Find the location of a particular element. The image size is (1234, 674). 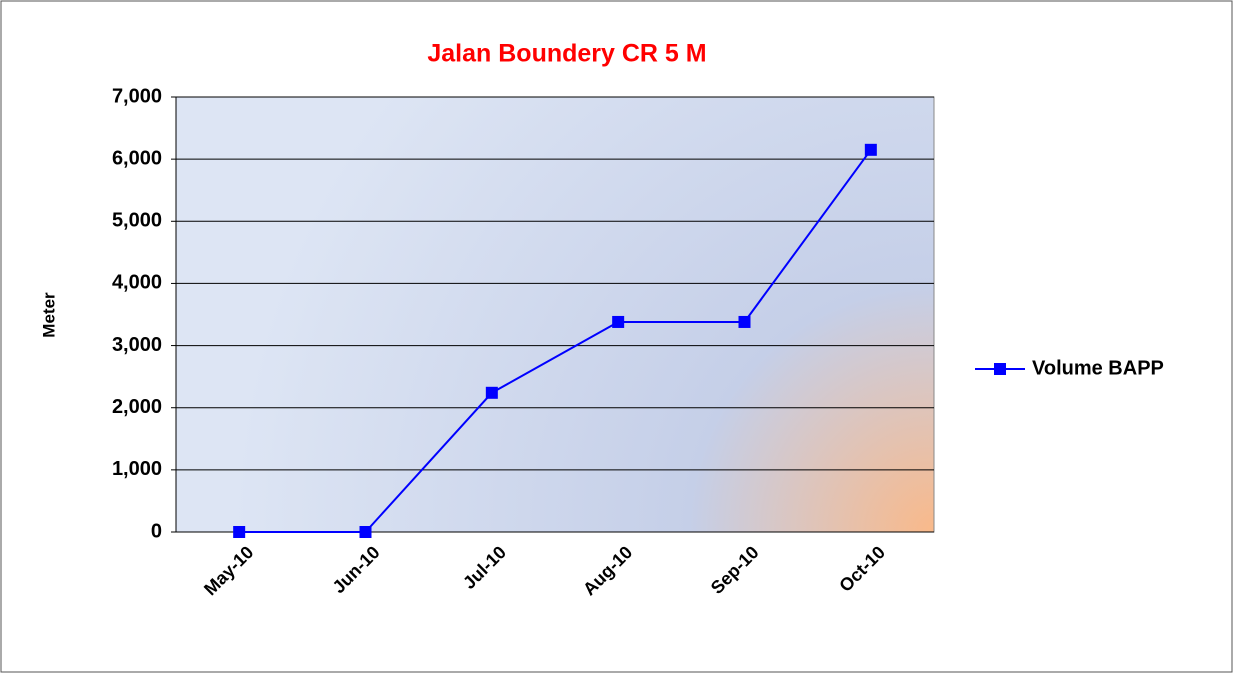

y-tick-label: 5,000 is located at coordinates (137, 221).